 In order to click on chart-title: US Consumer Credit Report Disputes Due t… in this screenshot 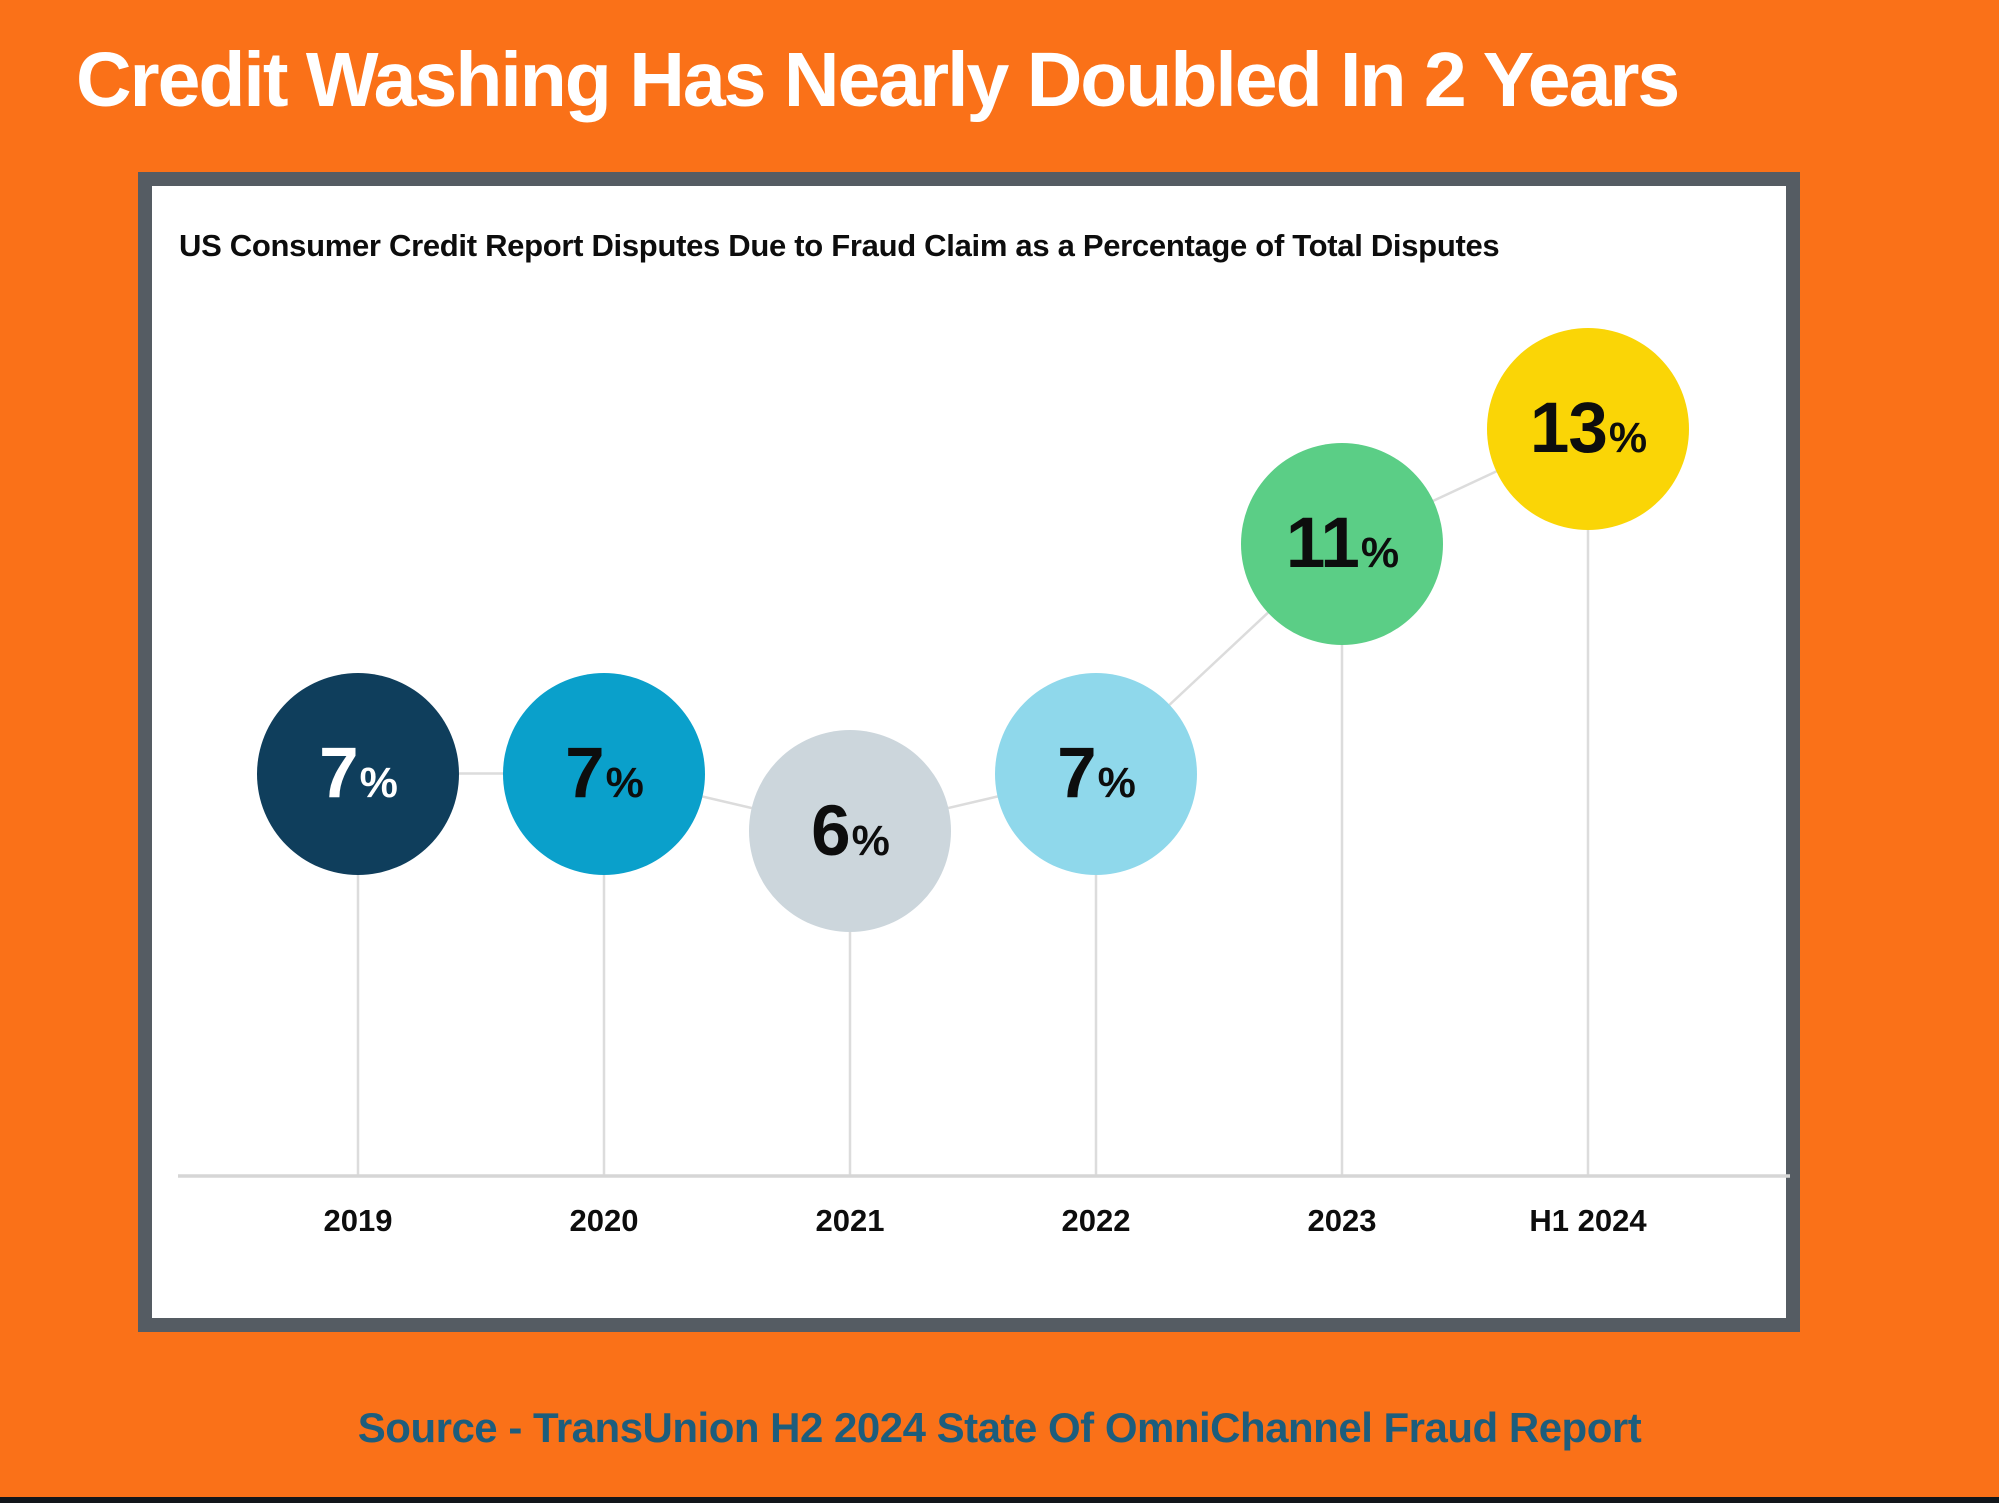, I will do `click(839, 245)`.